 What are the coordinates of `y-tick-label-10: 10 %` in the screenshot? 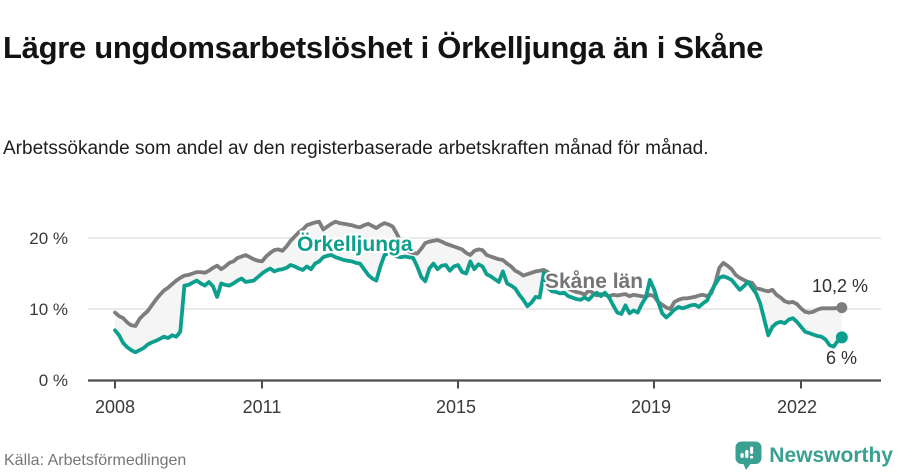 It's located at (48, 309).